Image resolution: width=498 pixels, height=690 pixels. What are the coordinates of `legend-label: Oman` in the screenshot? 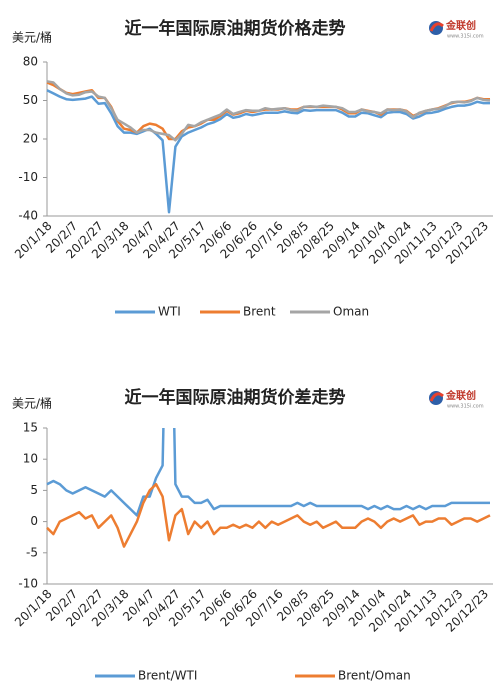 It's located at (351, 312).